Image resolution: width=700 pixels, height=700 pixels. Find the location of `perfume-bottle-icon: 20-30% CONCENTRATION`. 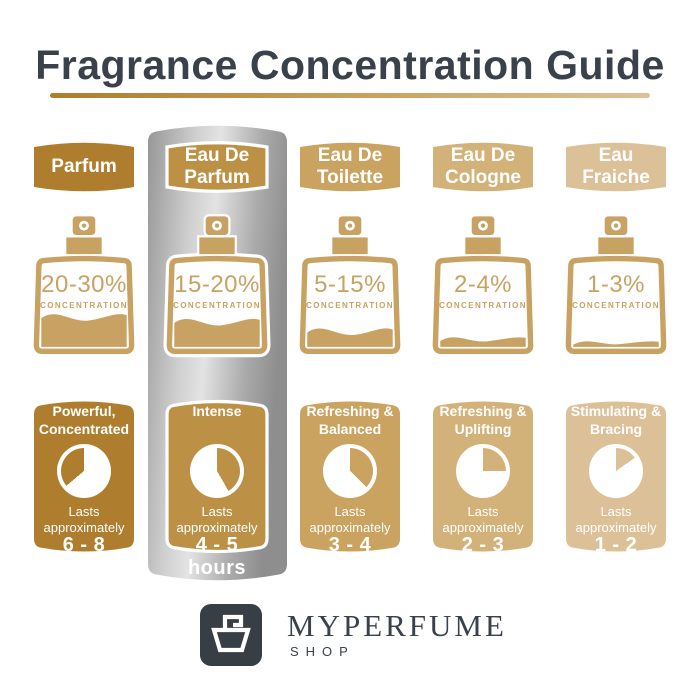

perfume-bottle-icon: 20-30% CONCENTRATION is located at coordinates (84, 288).